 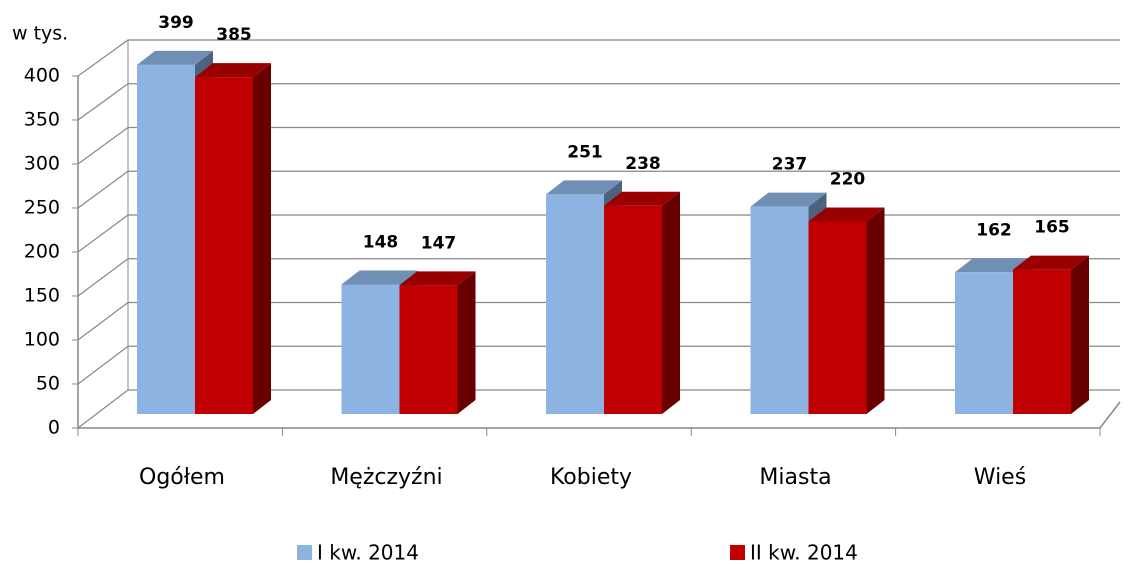 I want to click on x-tick-label: Mężczyźni, so click(x=386, y=477).